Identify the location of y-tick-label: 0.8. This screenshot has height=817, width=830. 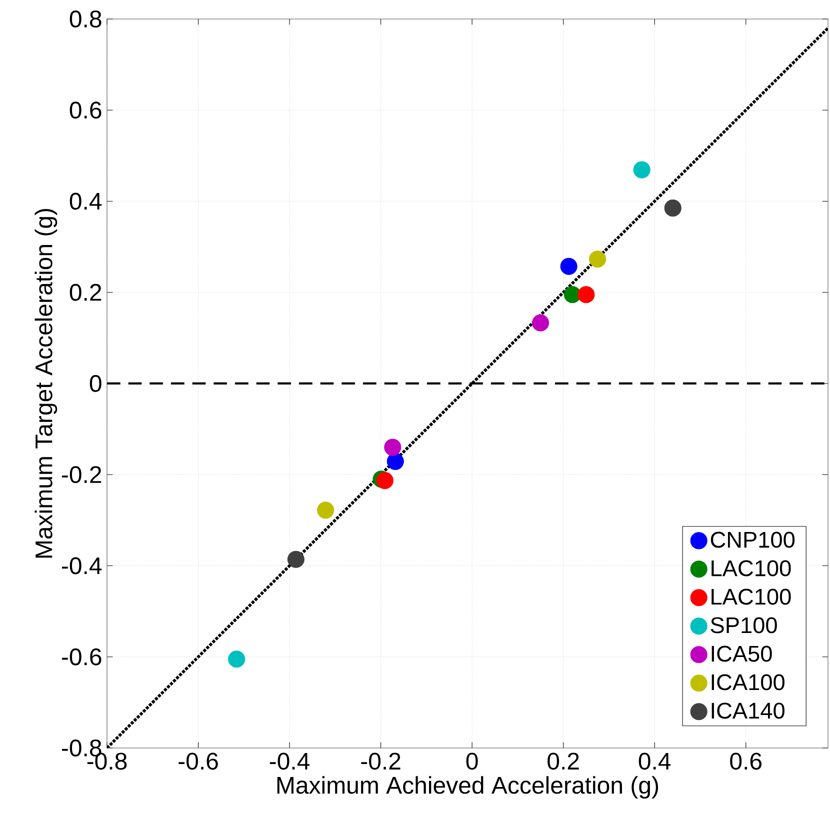
(86, 19).